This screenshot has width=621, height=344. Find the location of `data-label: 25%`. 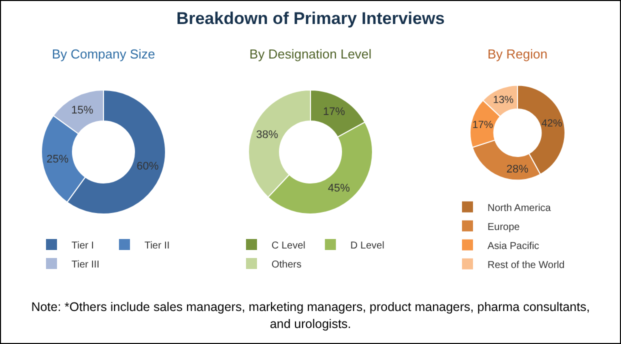

data-label: 25% is located at coordinates (57, 159).